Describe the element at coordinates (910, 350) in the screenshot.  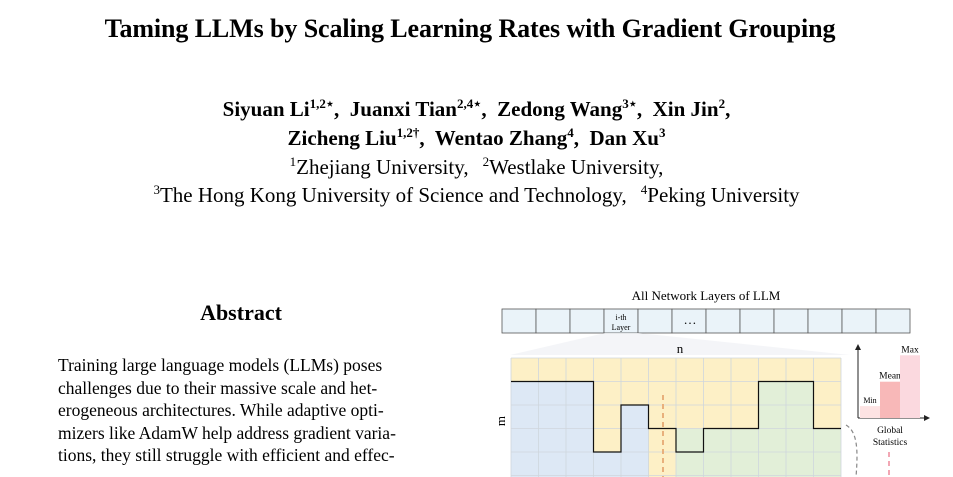
I see `stats-bar-label: Max` at that location.